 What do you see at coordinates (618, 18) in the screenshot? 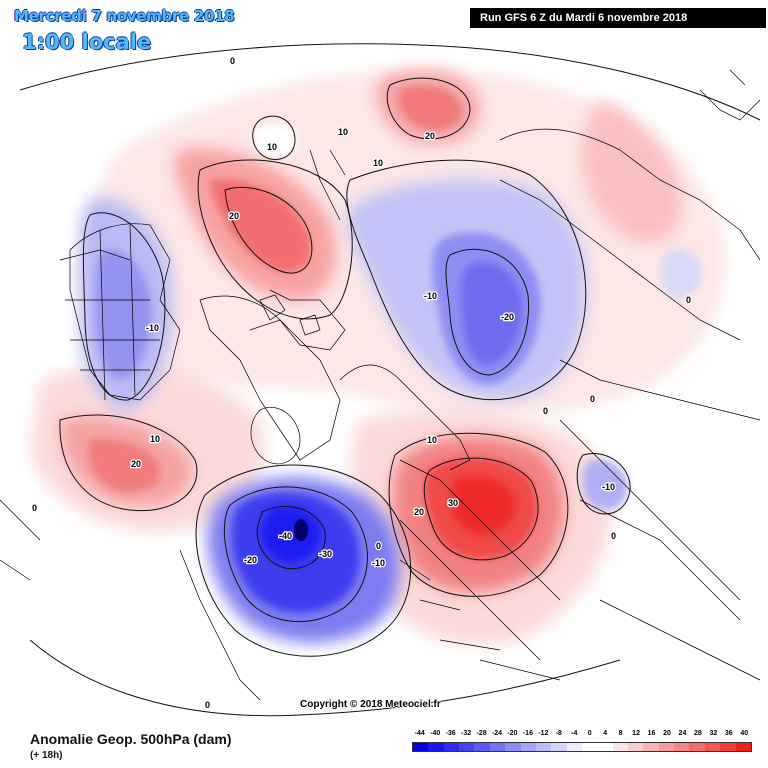
I see `model-run-info: Run GFS 6 Z du Mardi 6 novembre 2018` at bounding box center [618, 18].